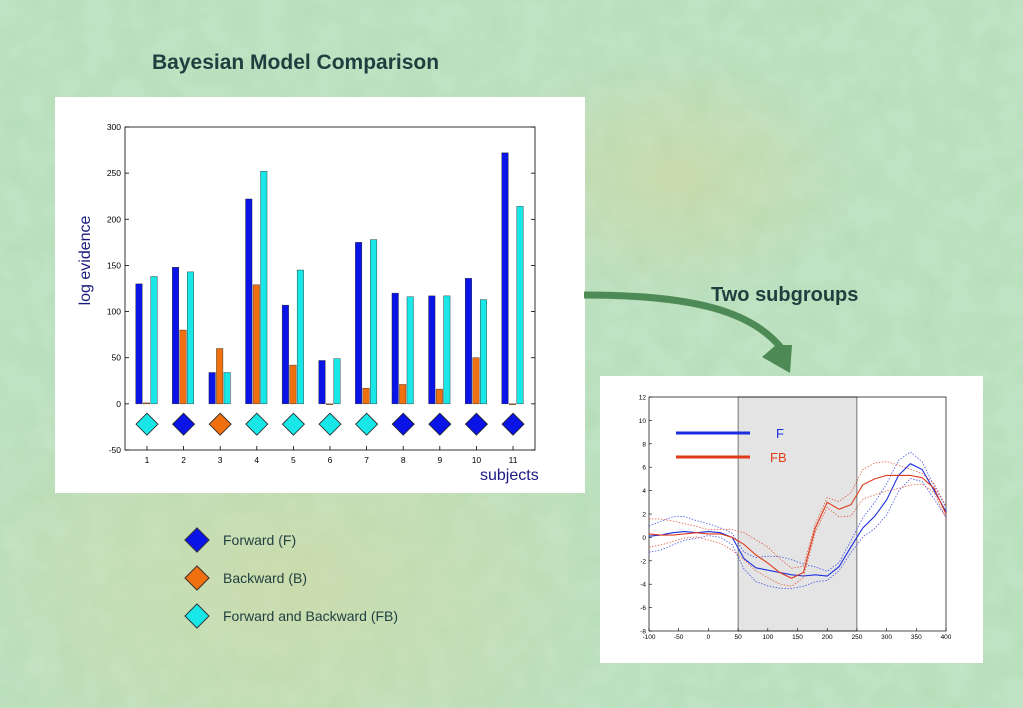  Describe the element at coordinates (117, 358) in the screenshot. I see `y-tick-label: 50` at that location.